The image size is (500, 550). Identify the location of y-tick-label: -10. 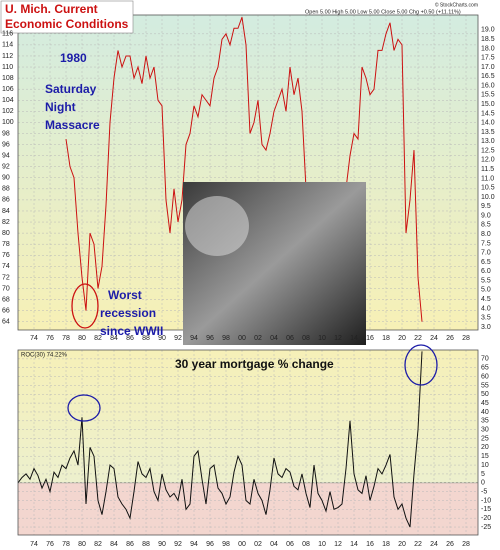
(486, 500).